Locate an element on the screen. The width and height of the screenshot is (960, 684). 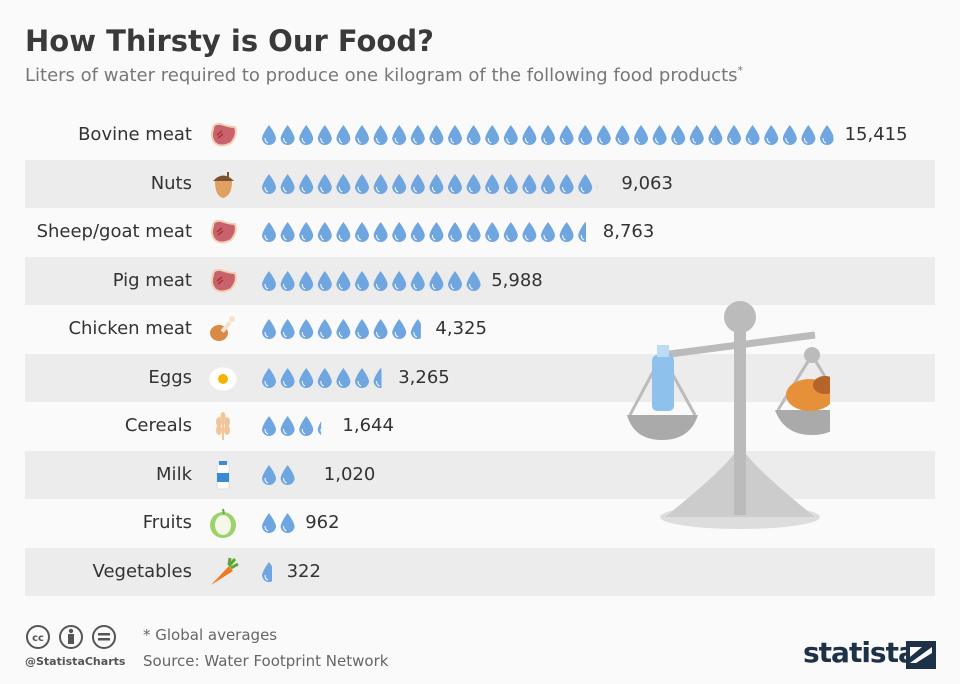
statista-logo: statista is located at coordinates (860, 652).